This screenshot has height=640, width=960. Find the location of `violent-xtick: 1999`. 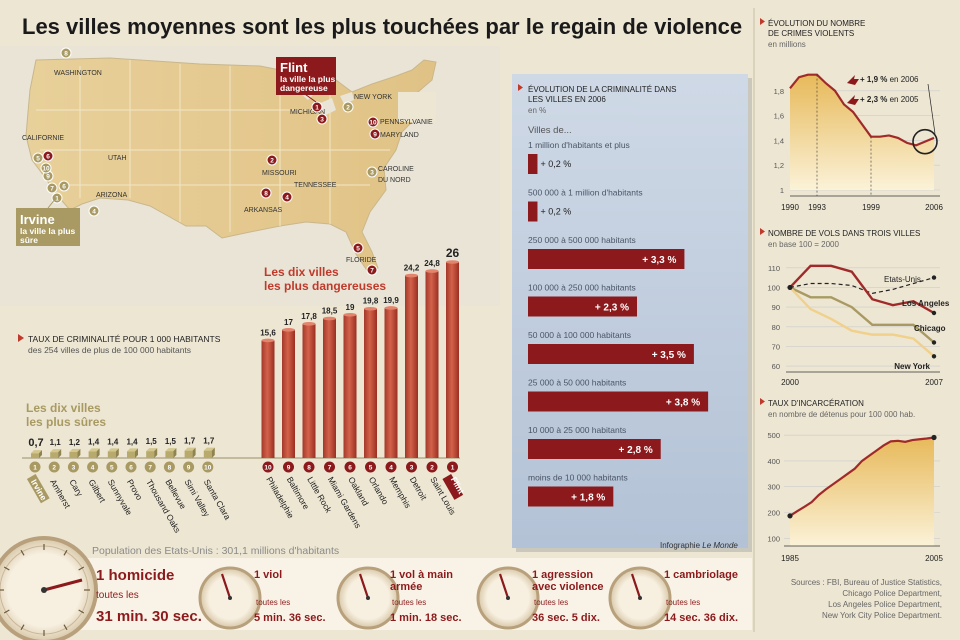

violent-xtick: 1999 is located at coordinates (871, 207).